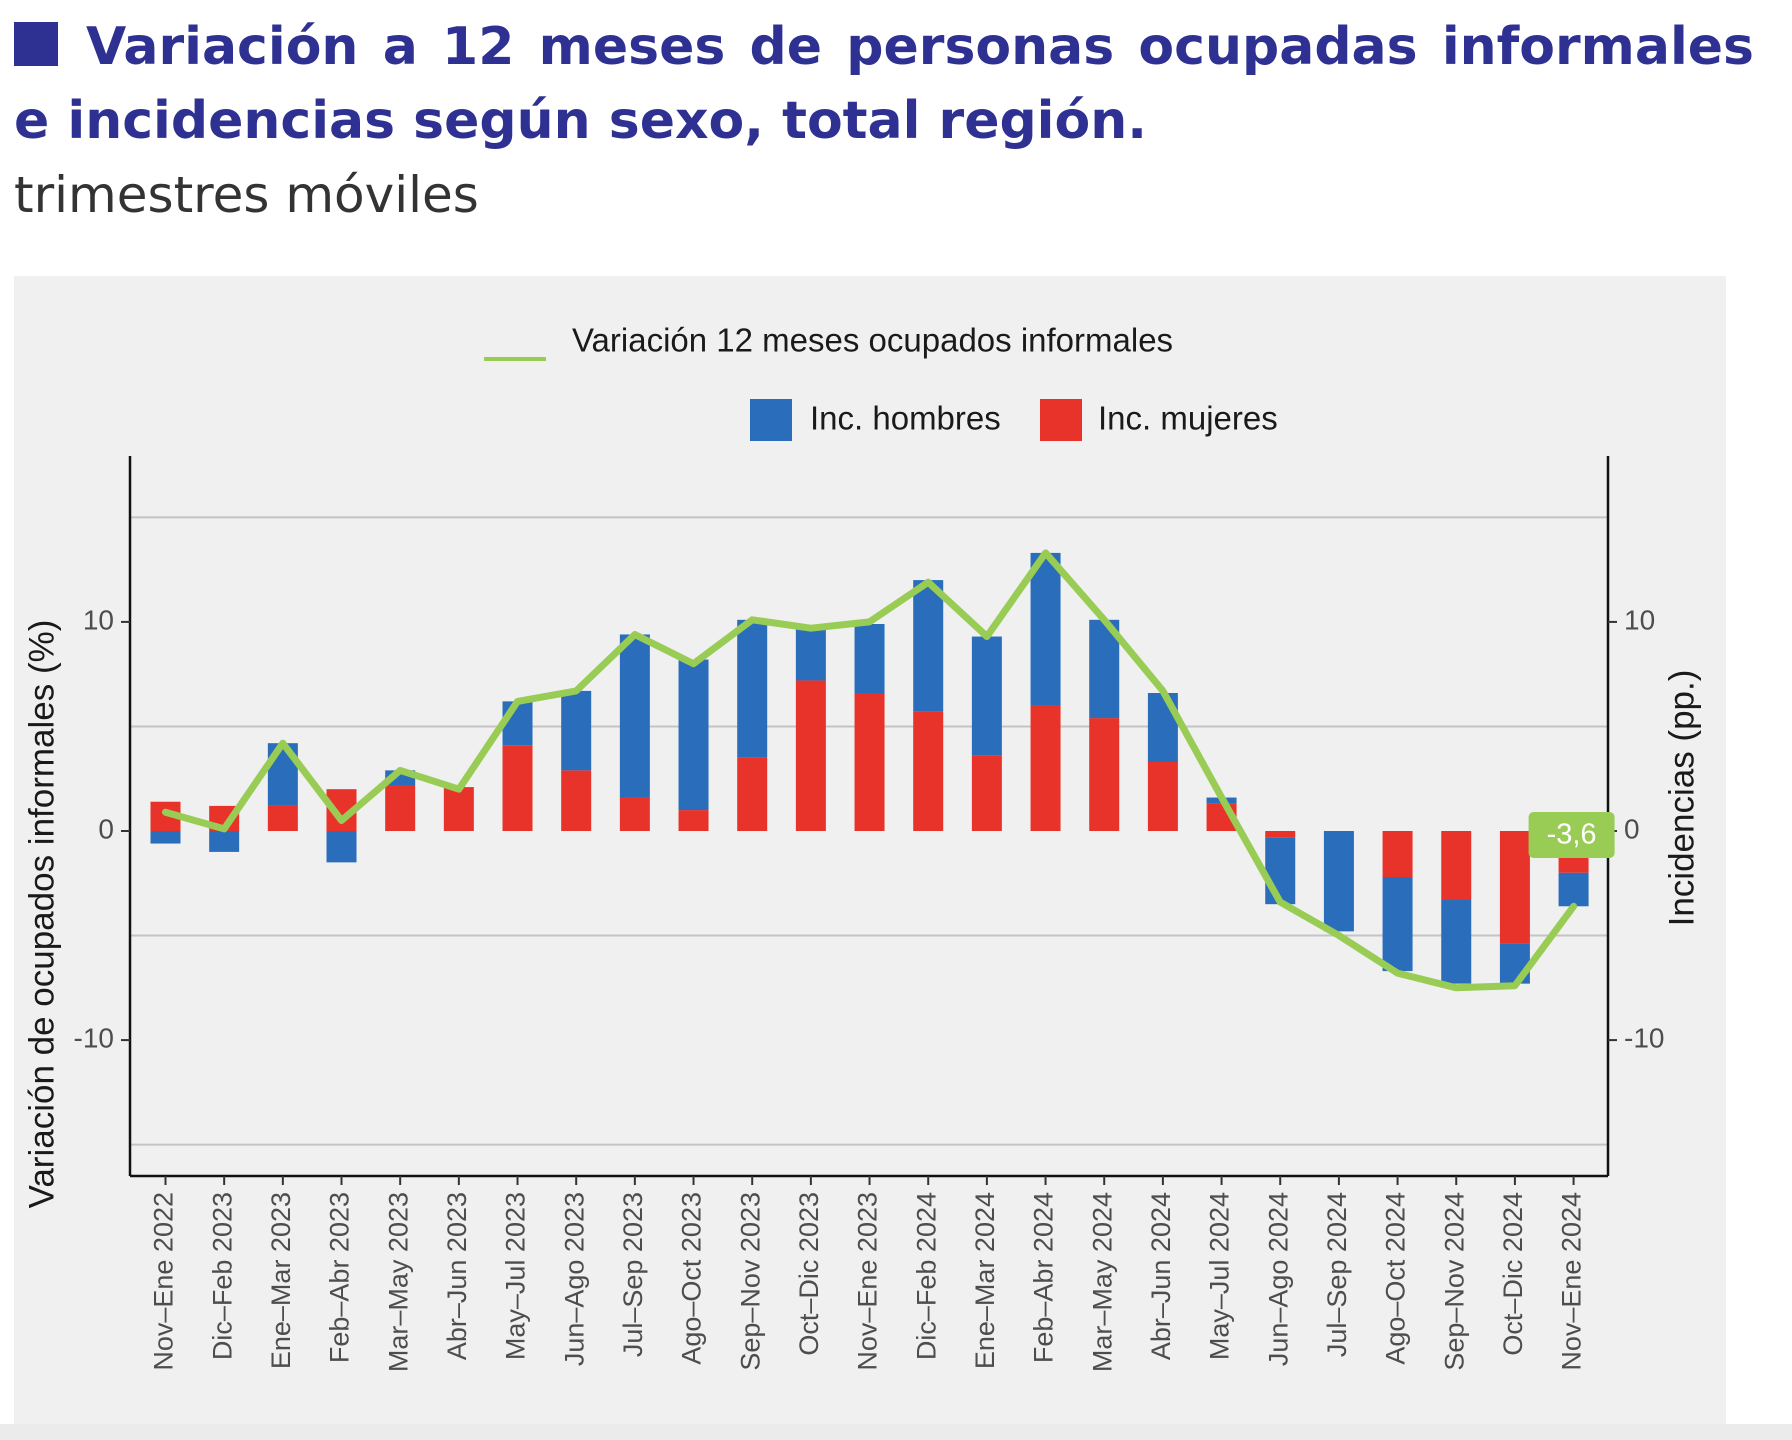  What do you see at coordinates (246, 195) in the screenshot?
I see `chart-subtitle: trimestres móviles` at bounding box center [246, 195].